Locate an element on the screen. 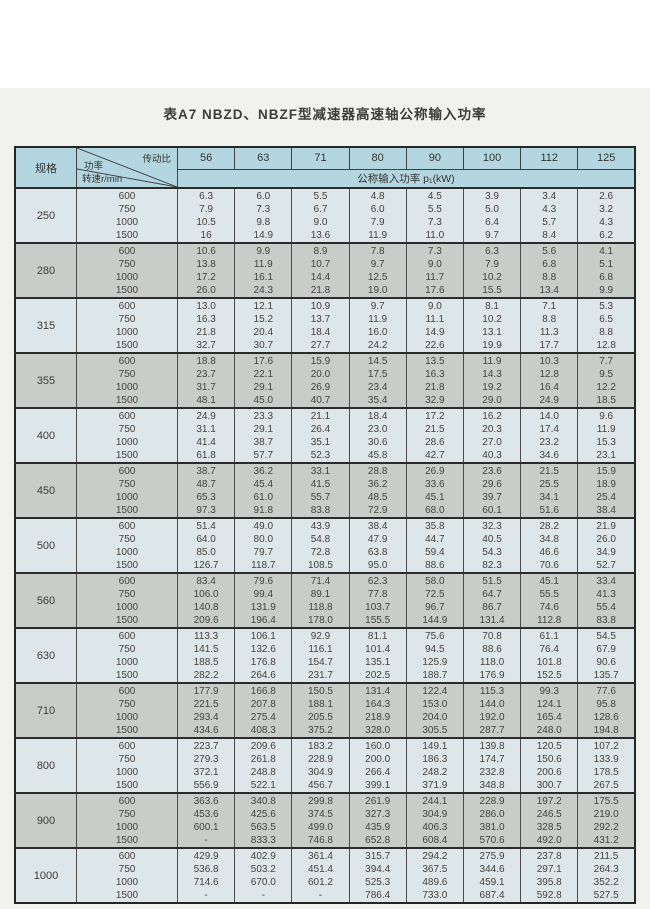 The image size is (650, 909). ratio-col-header: 56 is located at coordinates (206, 158).